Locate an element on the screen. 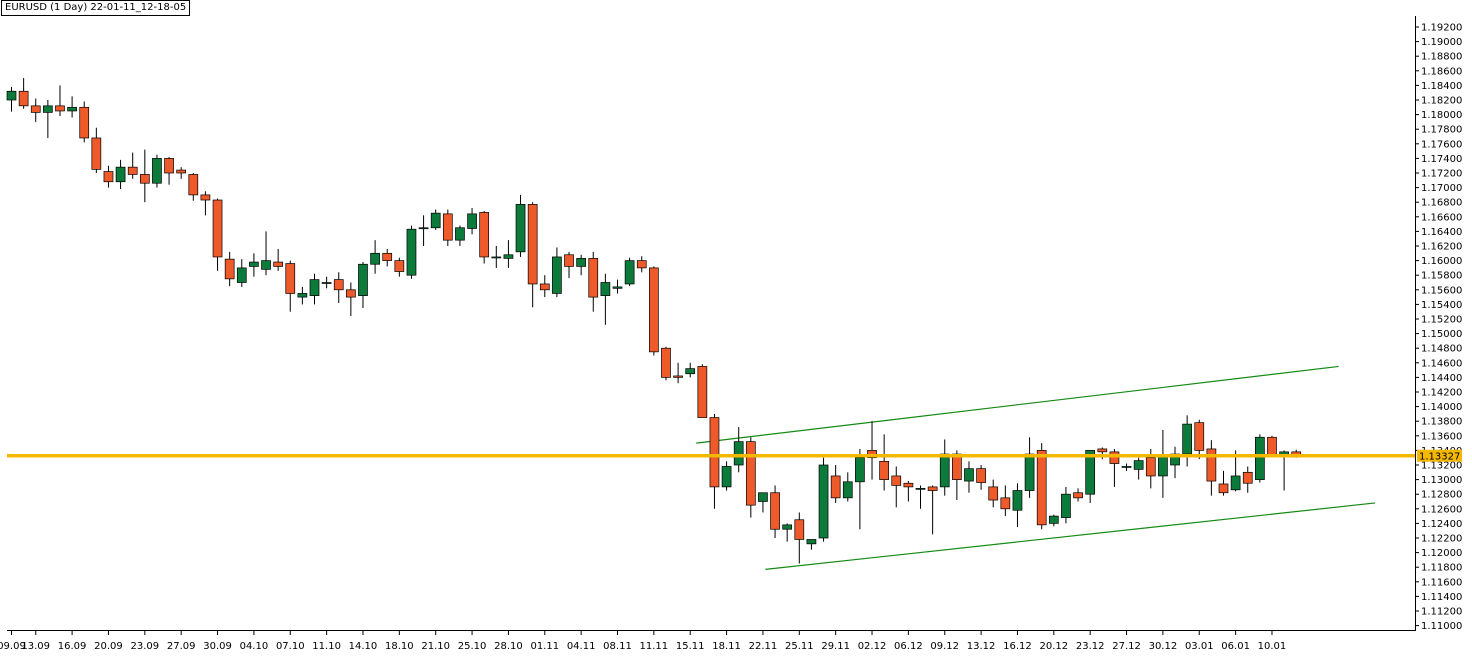 Image resolution: width=1472 pixels, height=671 pixels. time-tick-label: 07.10 is located at coordinates (290, 646).